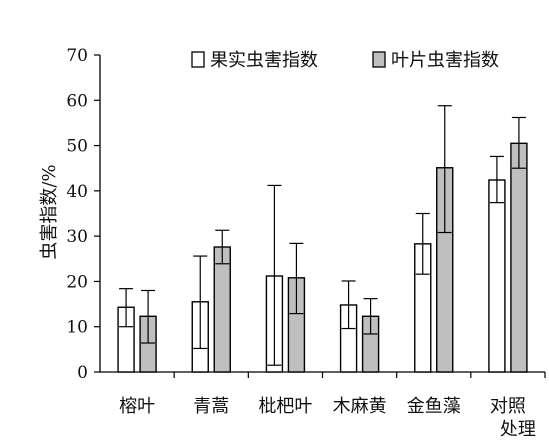 This screenshot has height=443, width=549. I want to click on y-tick-label: 20, so click(77, 282).